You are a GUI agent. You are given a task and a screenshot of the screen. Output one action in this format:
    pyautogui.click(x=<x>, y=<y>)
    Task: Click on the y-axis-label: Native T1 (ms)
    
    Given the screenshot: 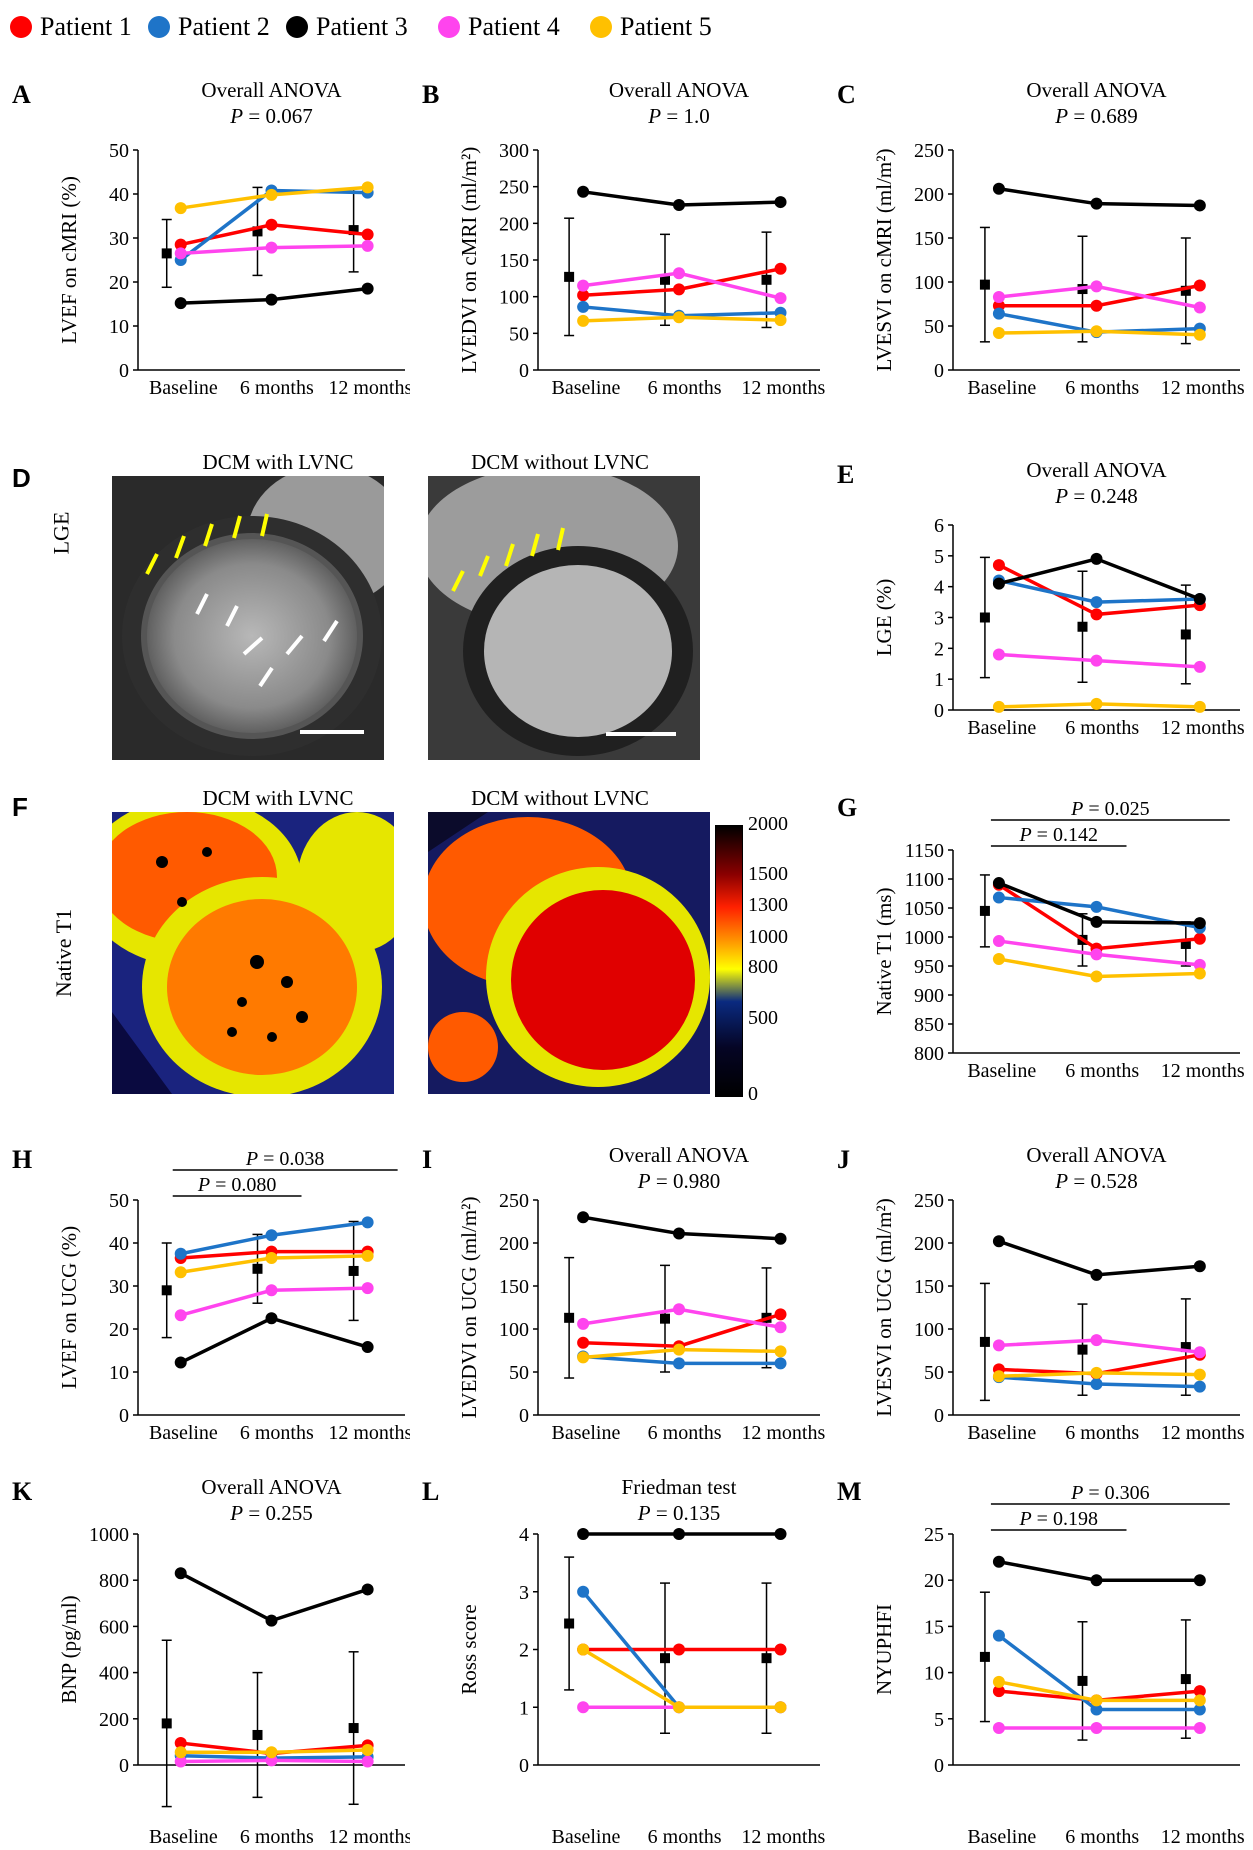 What is the action you would take?
    pyautogui.click(x=884, y=952)
    